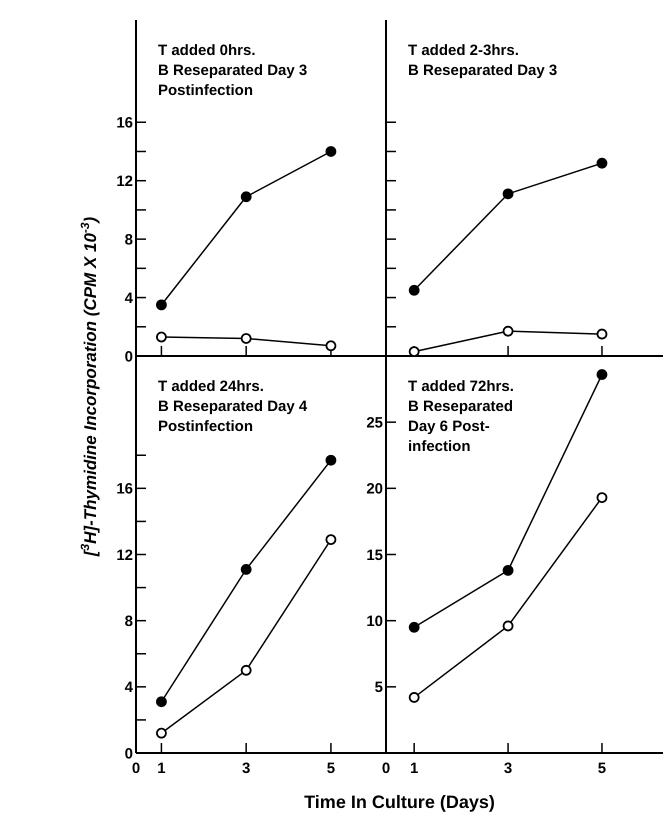 Image resolution: width=663 pixels, height=817 pixels. I want to click on annotation: Day 6 Post-, so click(449, 426).